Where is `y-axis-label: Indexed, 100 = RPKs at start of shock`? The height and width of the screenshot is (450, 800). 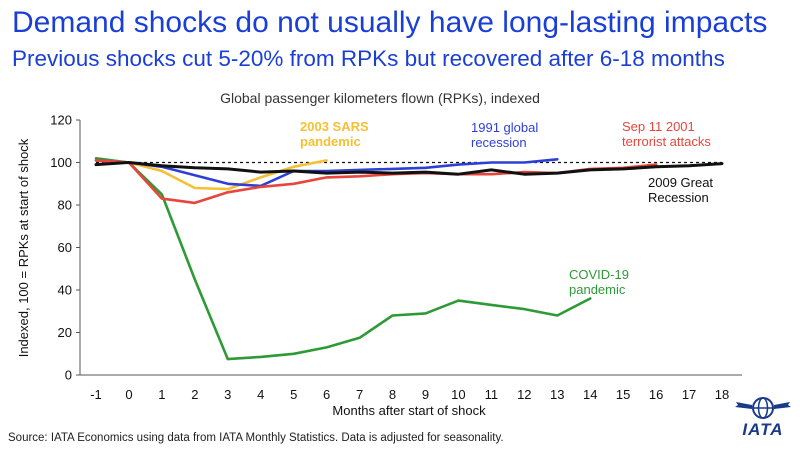 y-axis-label: Indexed, 100 = RPKs at start of shock is located at coordinates (23, 247).